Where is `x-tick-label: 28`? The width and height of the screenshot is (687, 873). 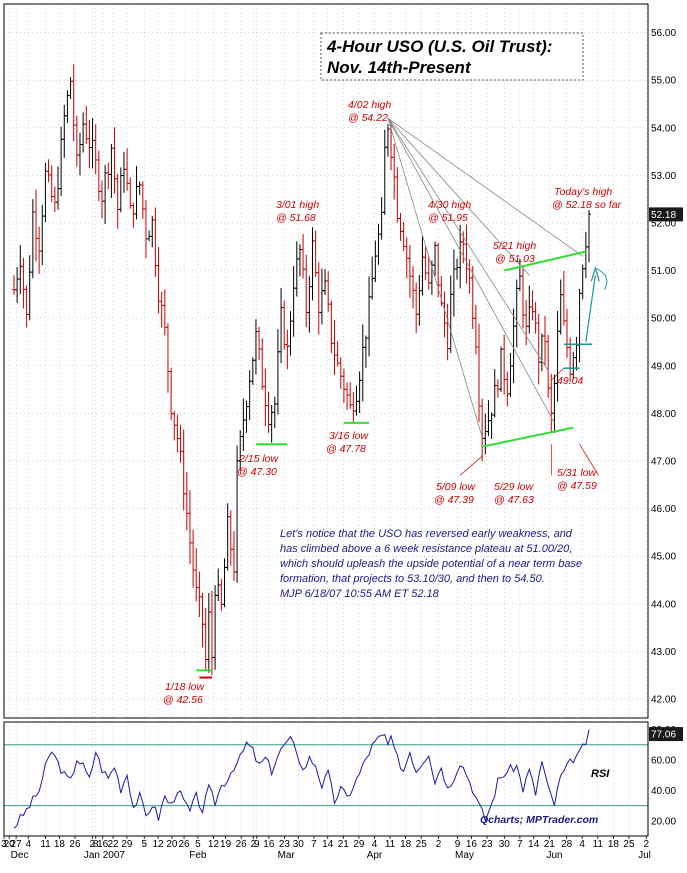 x-tick-label: 28 is located at coordinates (567, 844).